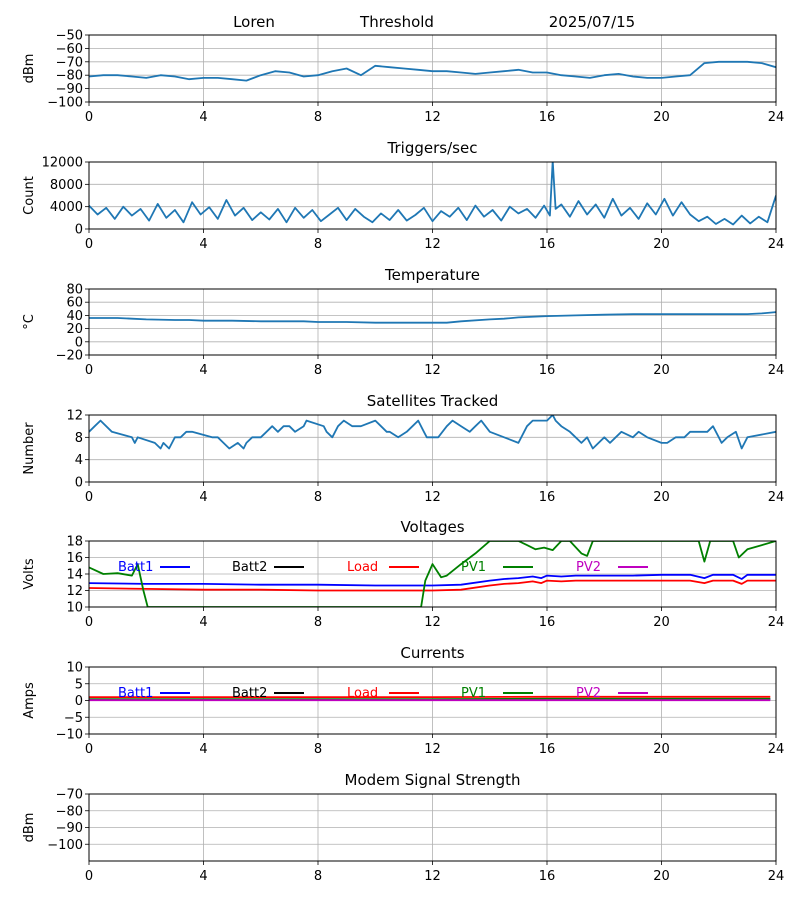  Describe the element at coordinates (69, 811) in the screenshot. I see `y-tick-label: −80` at that location.